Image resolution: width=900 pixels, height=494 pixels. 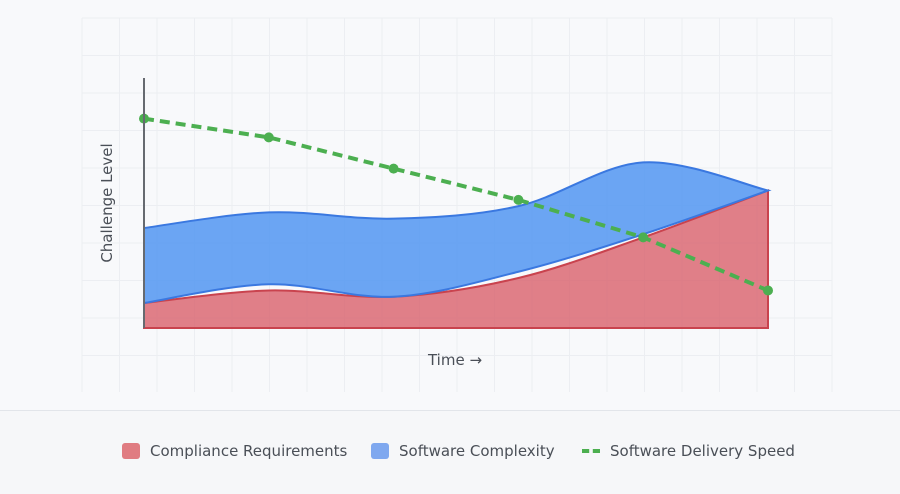 I want to click on legend-item-speed: Software Delivery Speed, so click(x=688, y=451).